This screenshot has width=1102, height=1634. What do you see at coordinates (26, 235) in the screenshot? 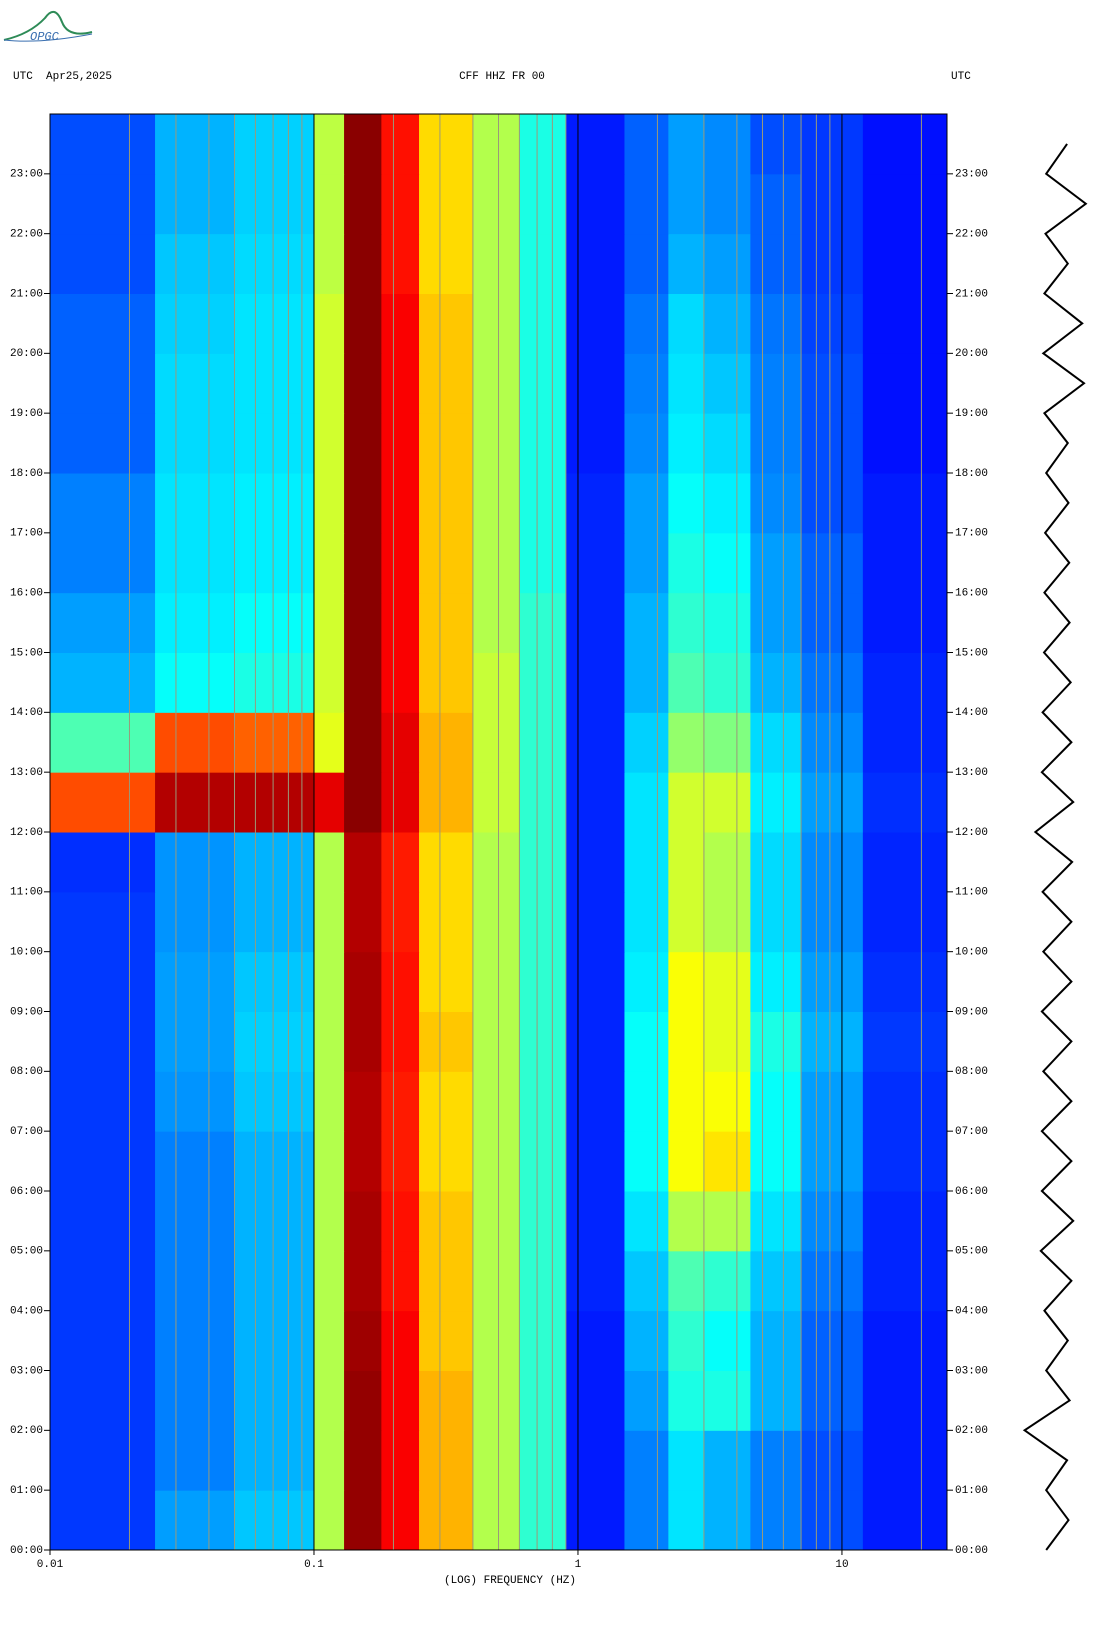
I see `y-tick-label-left: 22:00` at bounding box center [26, 235].